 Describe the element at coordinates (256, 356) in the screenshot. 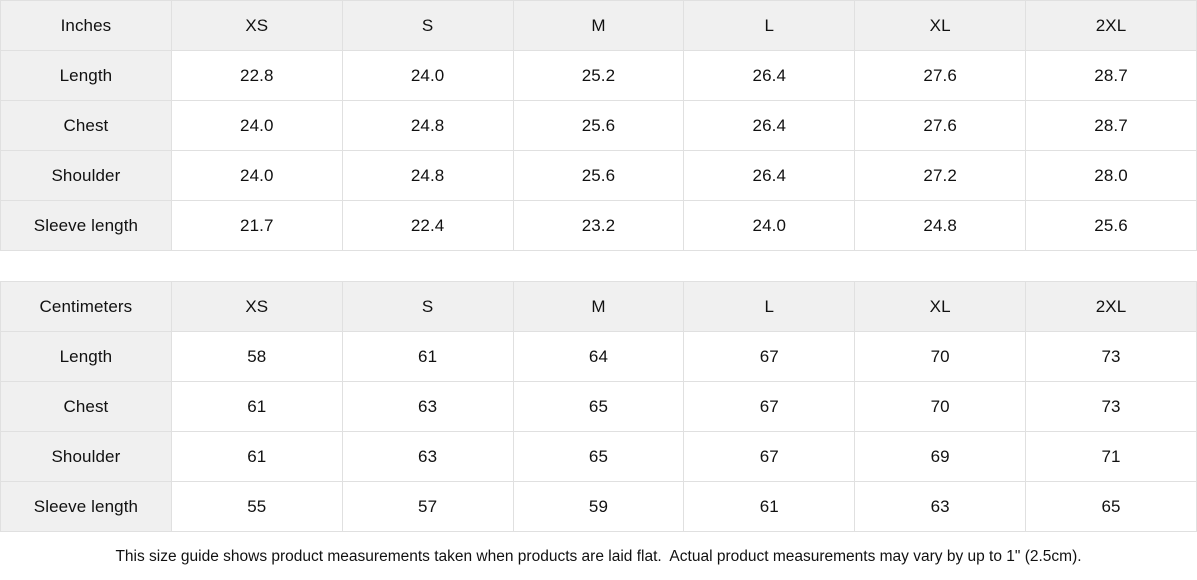

I see `value-cell: 58` at that location.